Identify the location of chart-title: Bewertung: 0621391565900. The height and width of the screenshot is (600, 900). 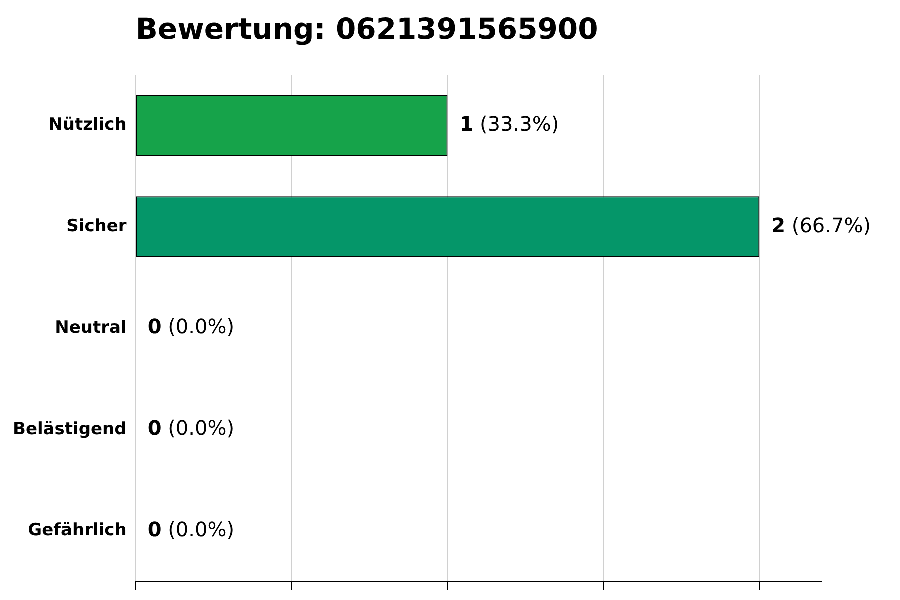
(367, 29).